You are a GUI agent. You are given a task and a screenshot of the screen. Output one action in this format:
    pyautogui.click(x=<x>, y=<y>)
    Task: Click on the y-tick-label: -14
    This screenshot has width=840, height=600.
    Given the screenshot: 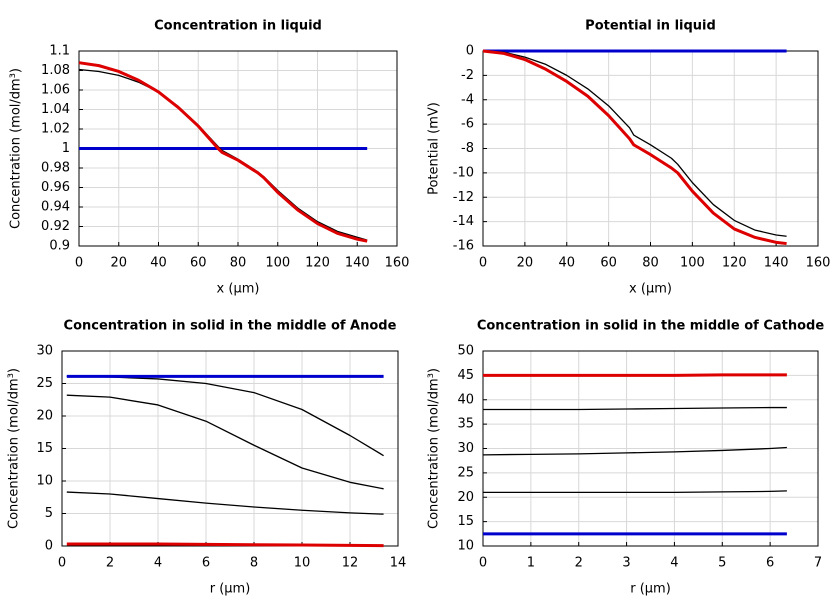 What is the action you would take?
    pyautogui.click(x=463, y=221)
    